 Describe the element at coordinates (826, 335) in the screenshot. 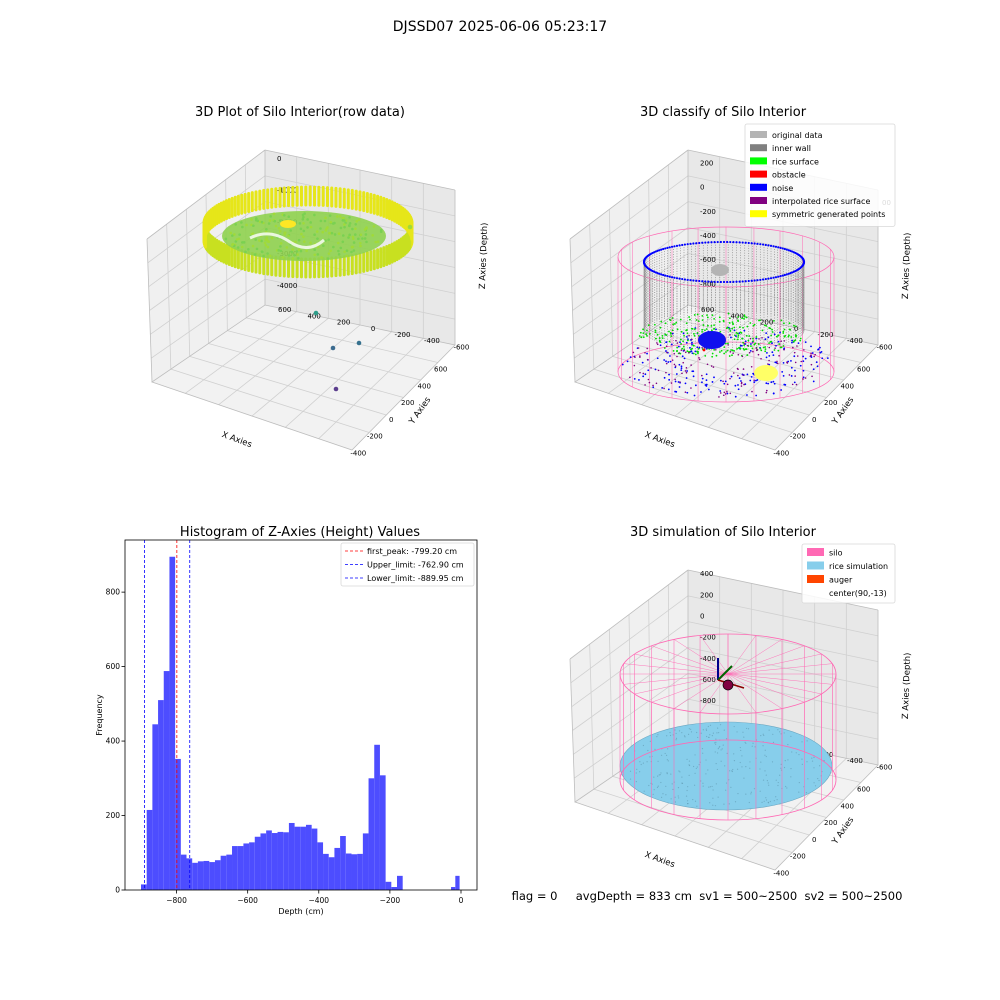

I see `y-tick-label: -200` at that location.